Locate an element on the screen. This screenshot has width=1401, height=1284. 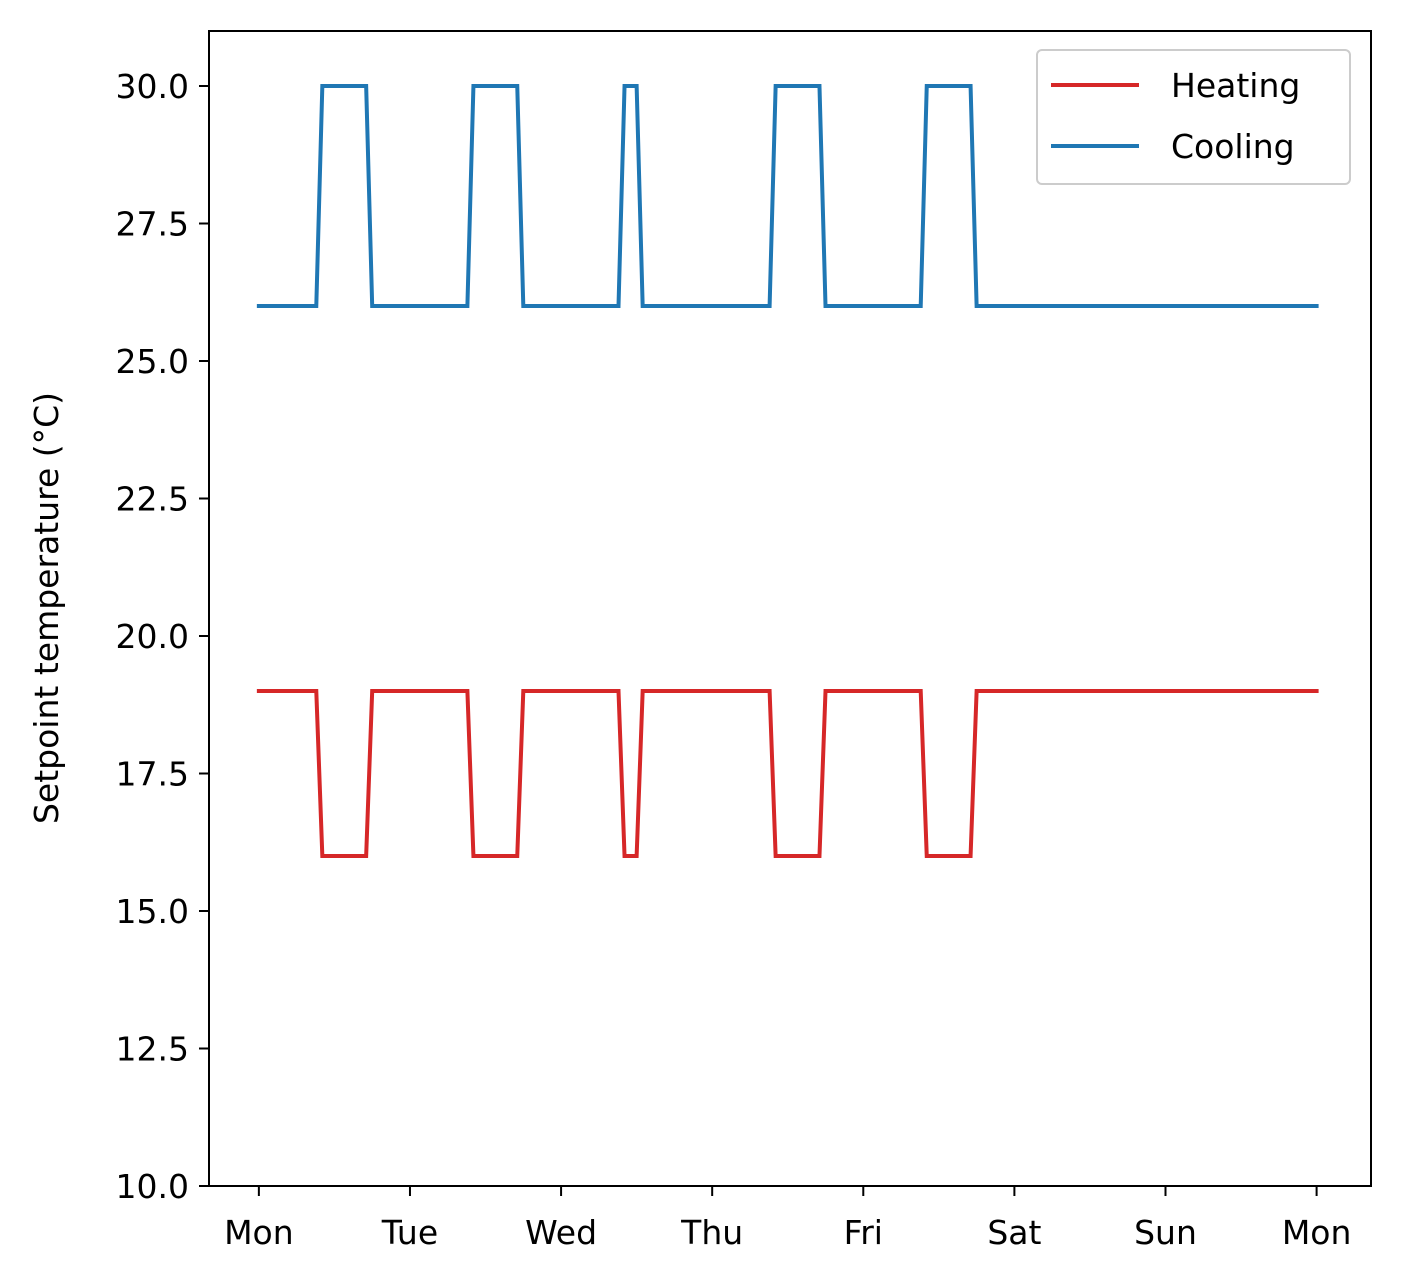
x-tick-label: Fri is located at coordinates (863, 1232).